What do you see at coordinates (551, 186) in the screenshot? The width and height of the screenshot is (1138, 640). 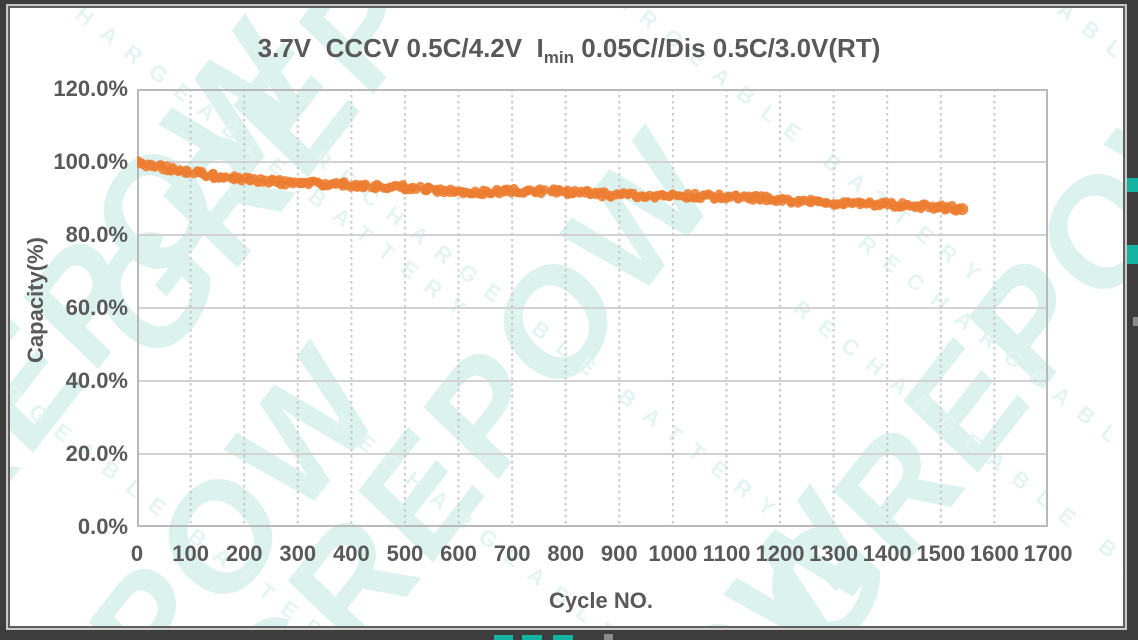 I see `capacity-data-series` at bounding box center [551, 186].